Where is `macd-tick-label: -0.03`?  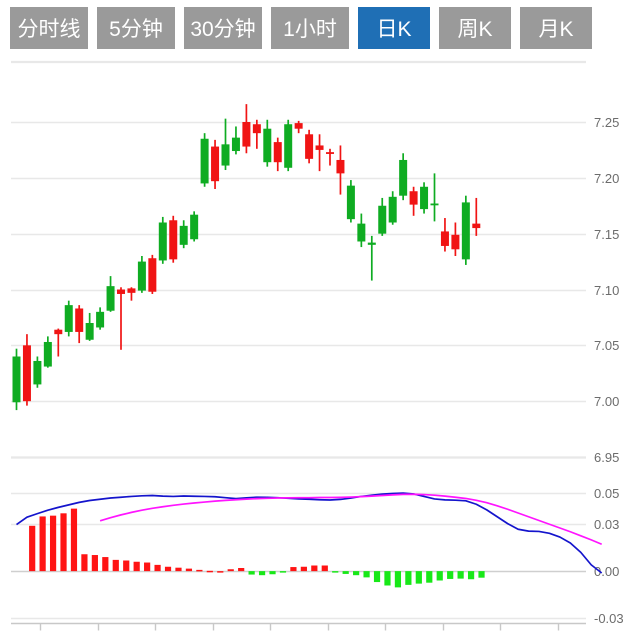
macd-tick-label: -0.03 is located at coordinates (609, 618).